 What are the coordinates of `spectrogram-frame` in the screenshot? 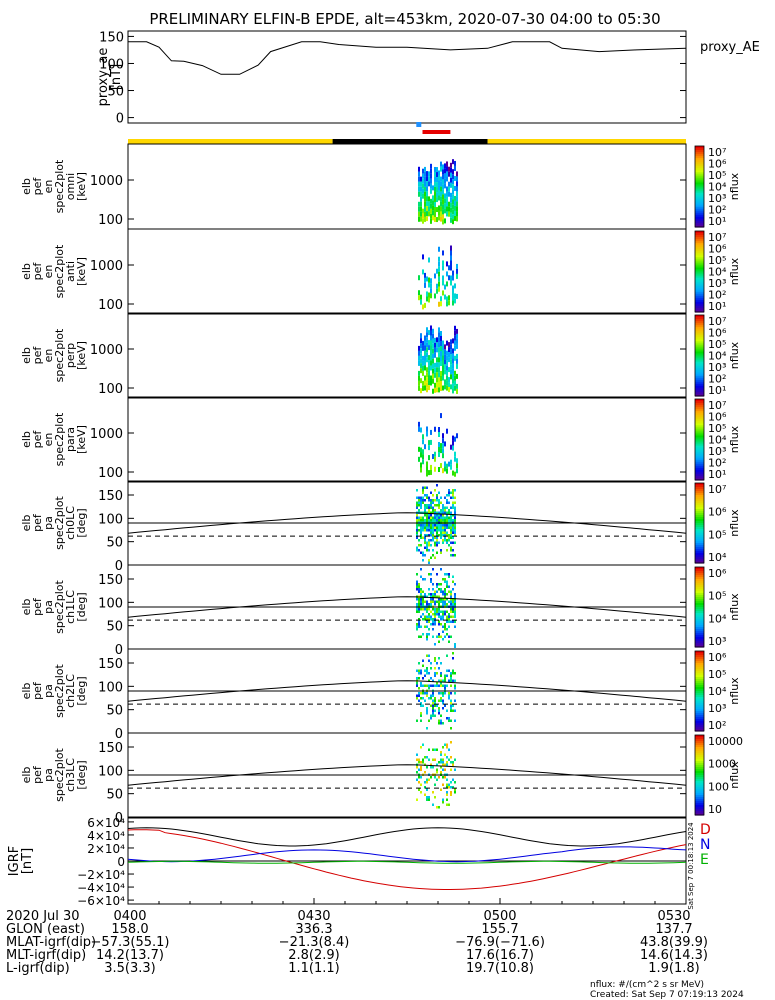 It's located at (407, 355).